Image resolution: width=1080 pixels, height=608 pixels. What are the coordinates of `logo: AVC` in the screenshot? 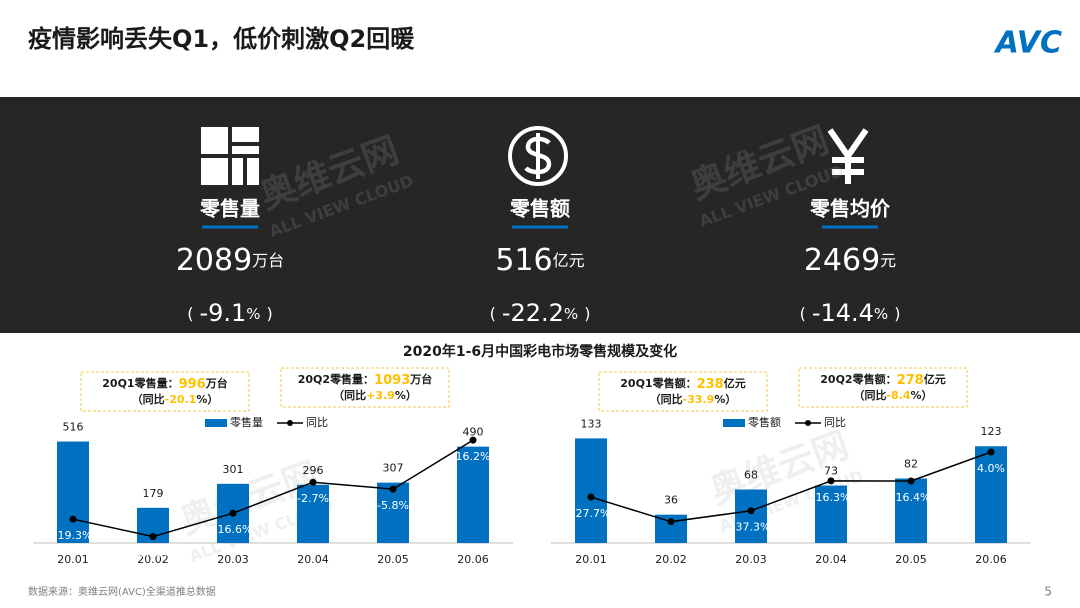 It's located at (1028, 43).